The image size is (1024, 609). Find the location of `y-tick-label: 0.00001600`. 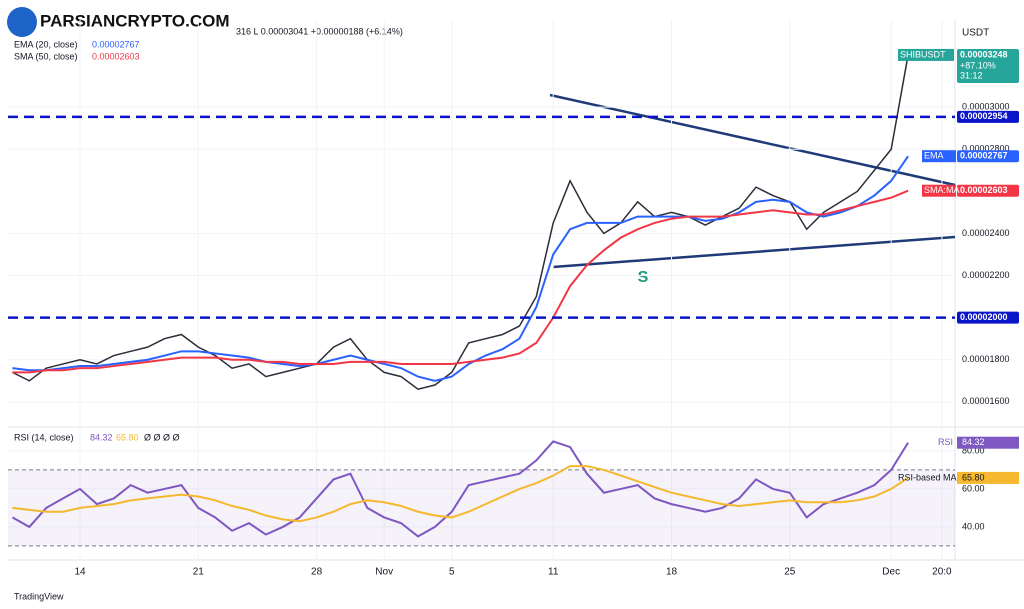

y-tick-label: 0.00001600 is located at coordinates (986, 401).